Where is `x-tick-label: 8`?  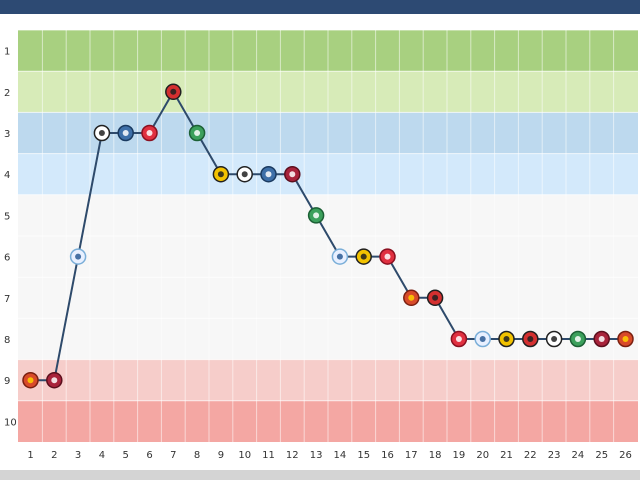 x-tick-label: 8 is located at coordinates (197, 455).